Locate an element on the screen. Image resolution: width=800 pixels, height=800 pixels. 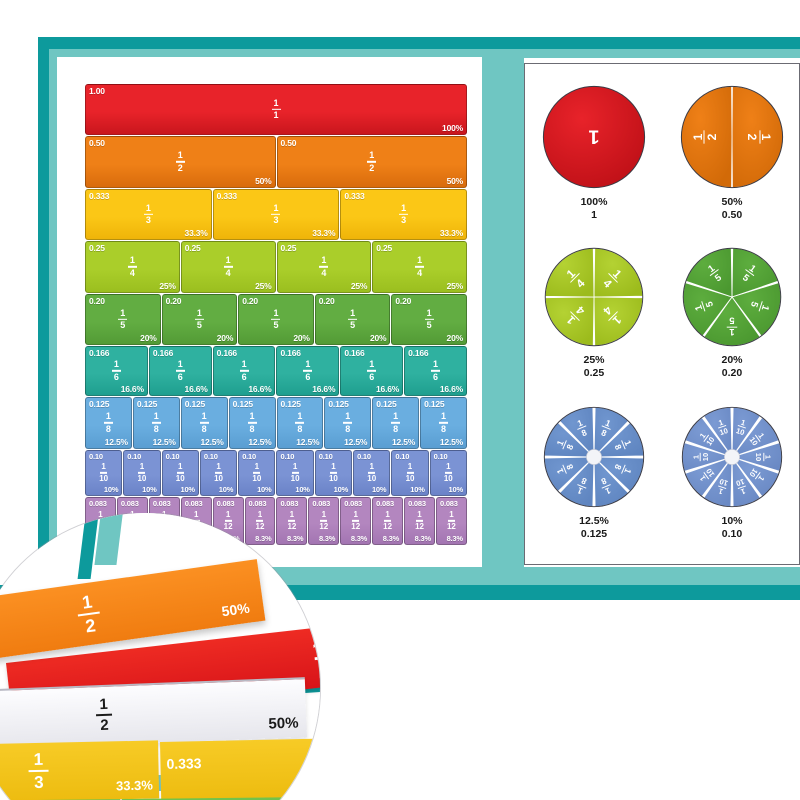
frame-mid-light is located at coordinates (503, 317).